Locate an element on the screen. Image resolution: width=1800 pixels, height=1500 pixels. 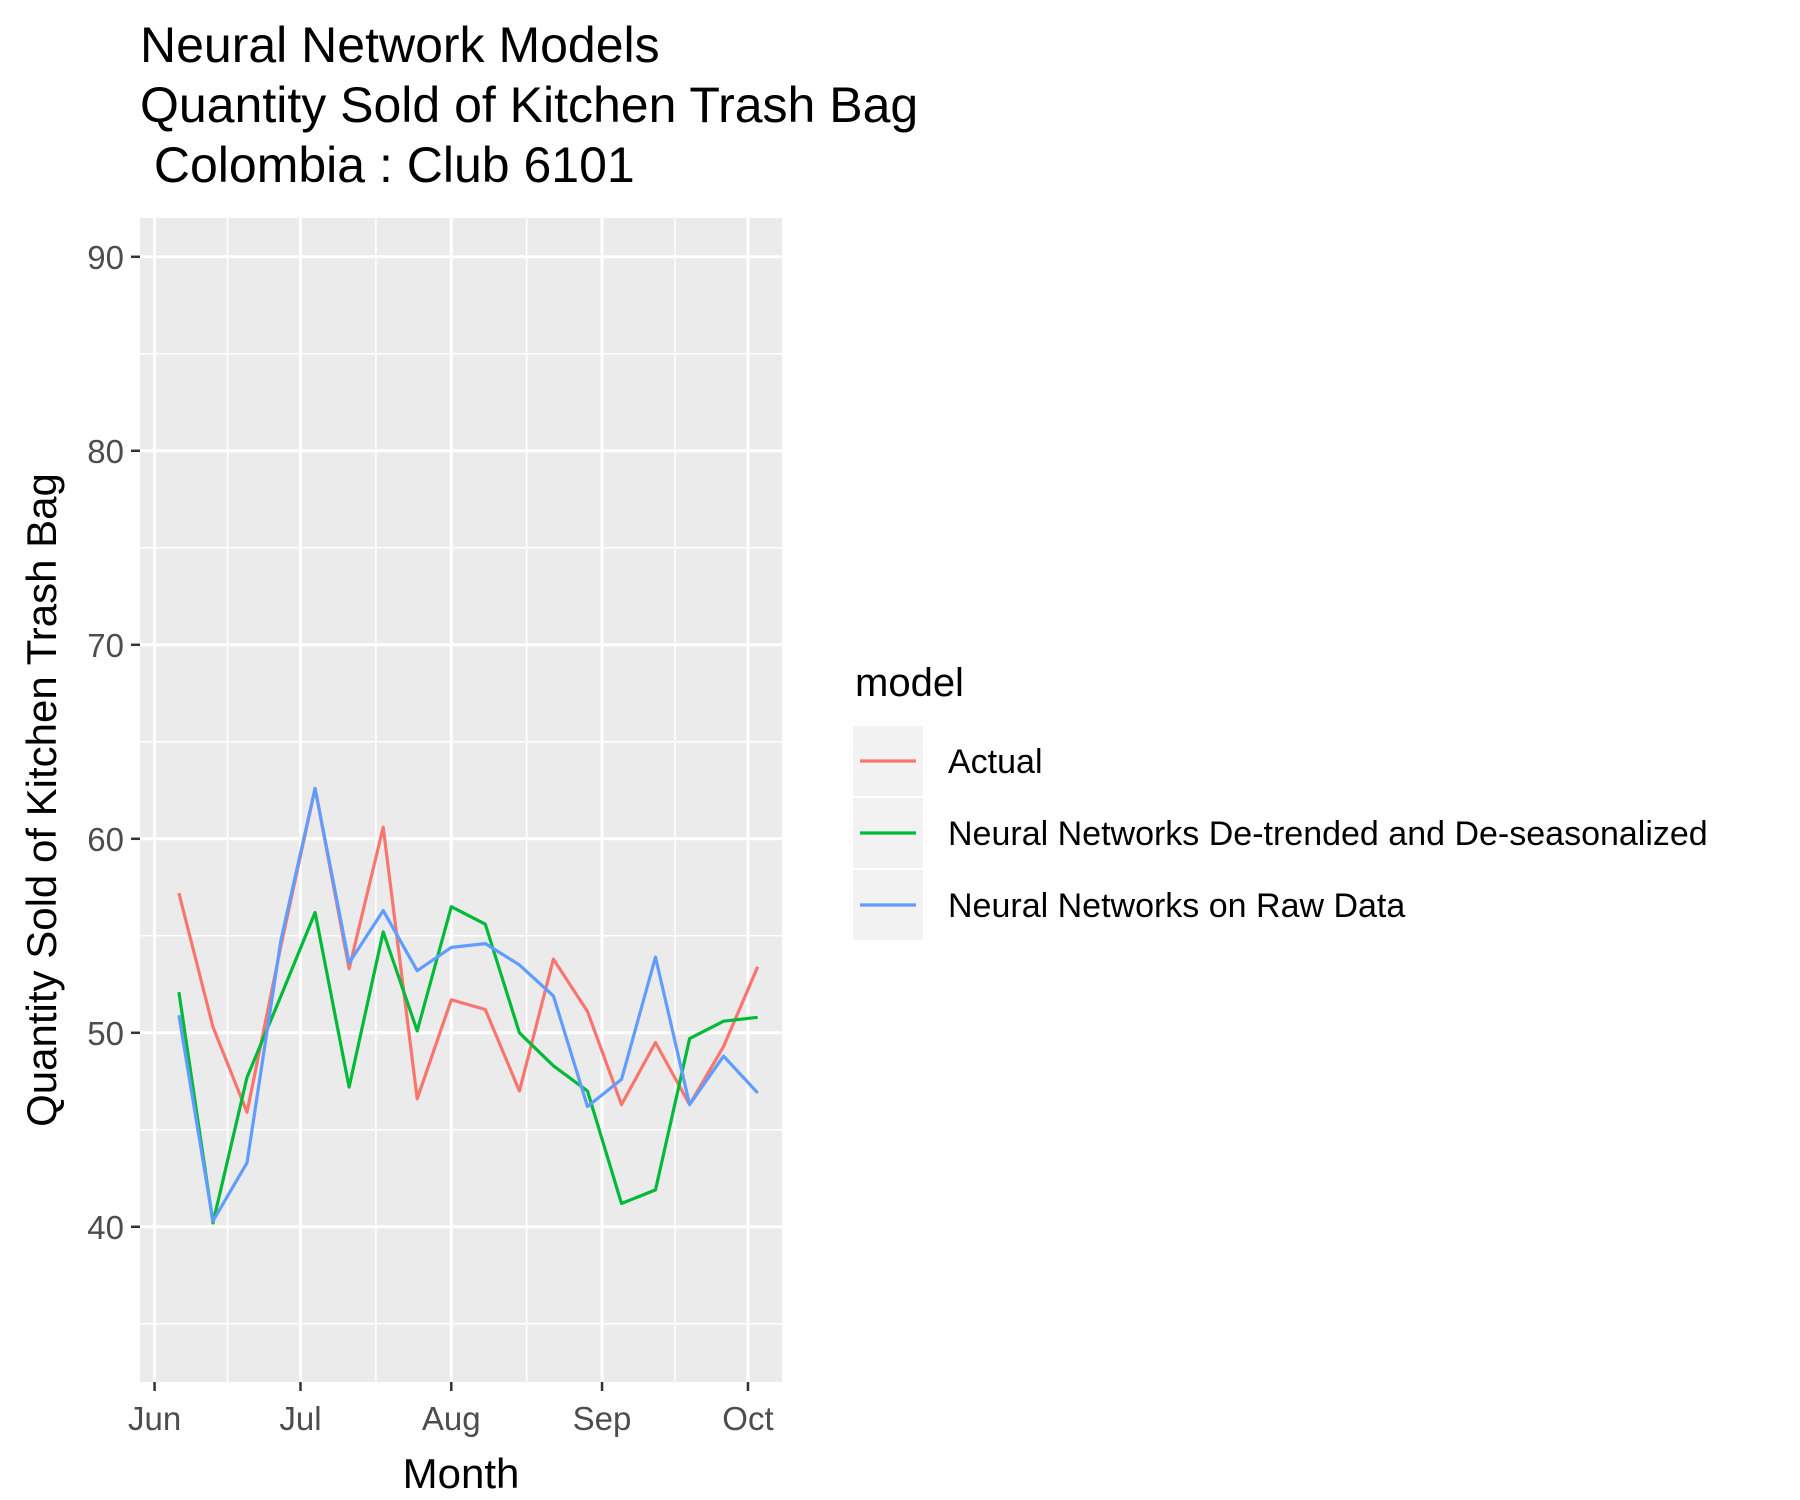
series-lines is located at coordinates (468, 1005).